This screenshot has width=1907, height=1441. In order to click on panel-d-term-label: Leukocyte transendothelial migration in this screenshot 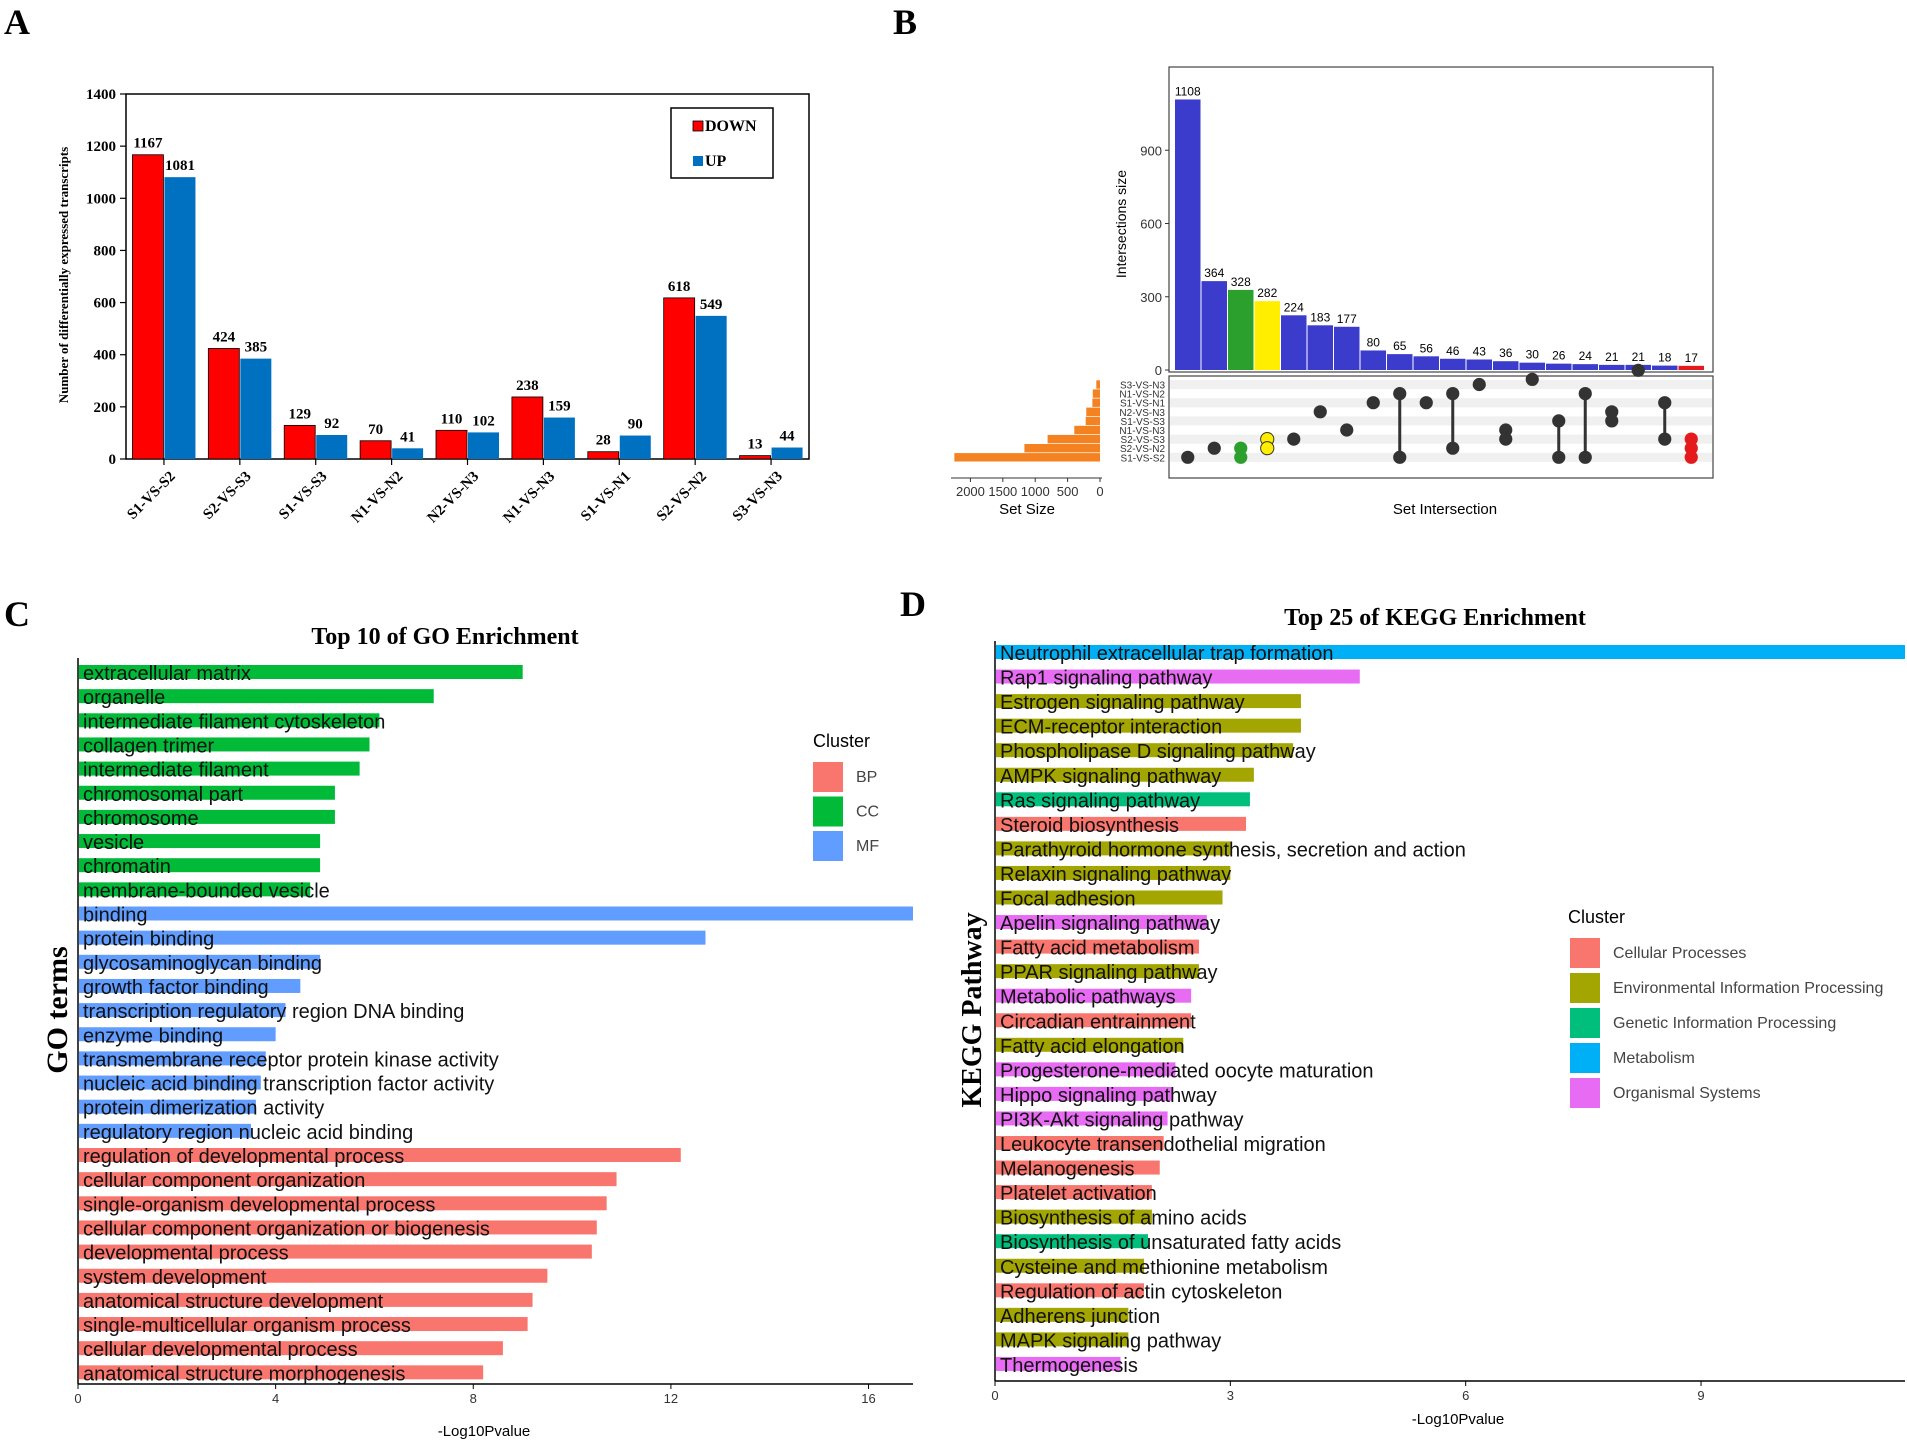, I will do `click(1163, 1145)`.